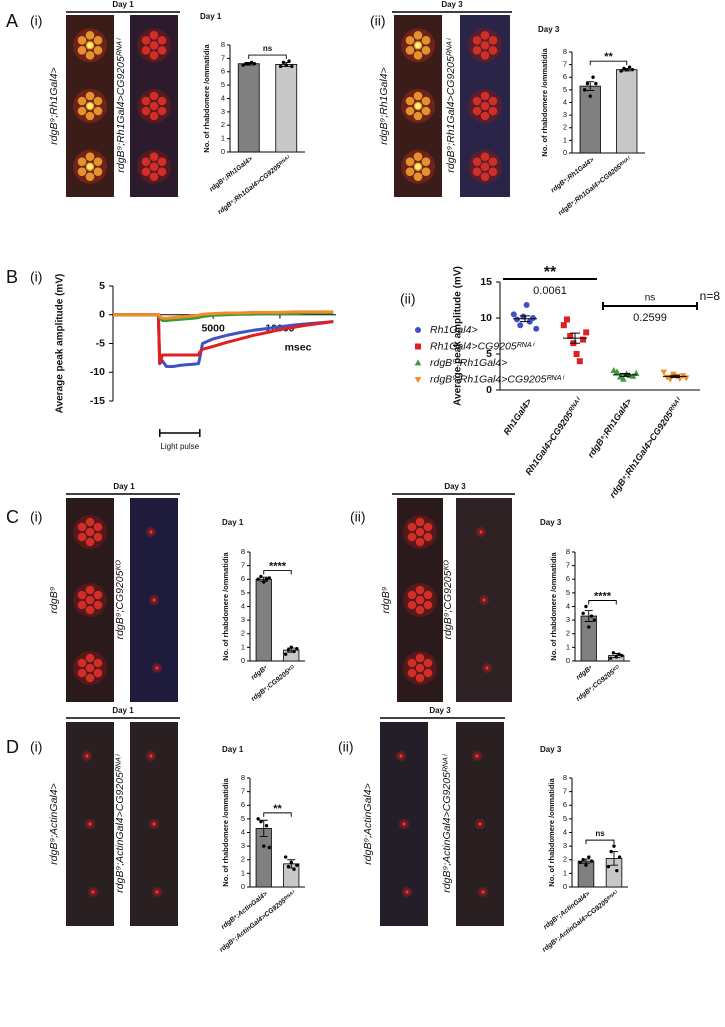 The width and height of the screenshot is (725, 1027). What do you see at coordinates (550, 272) in the screenshot?
I see `comparison-stars: **` at bounding box center [550, 272].